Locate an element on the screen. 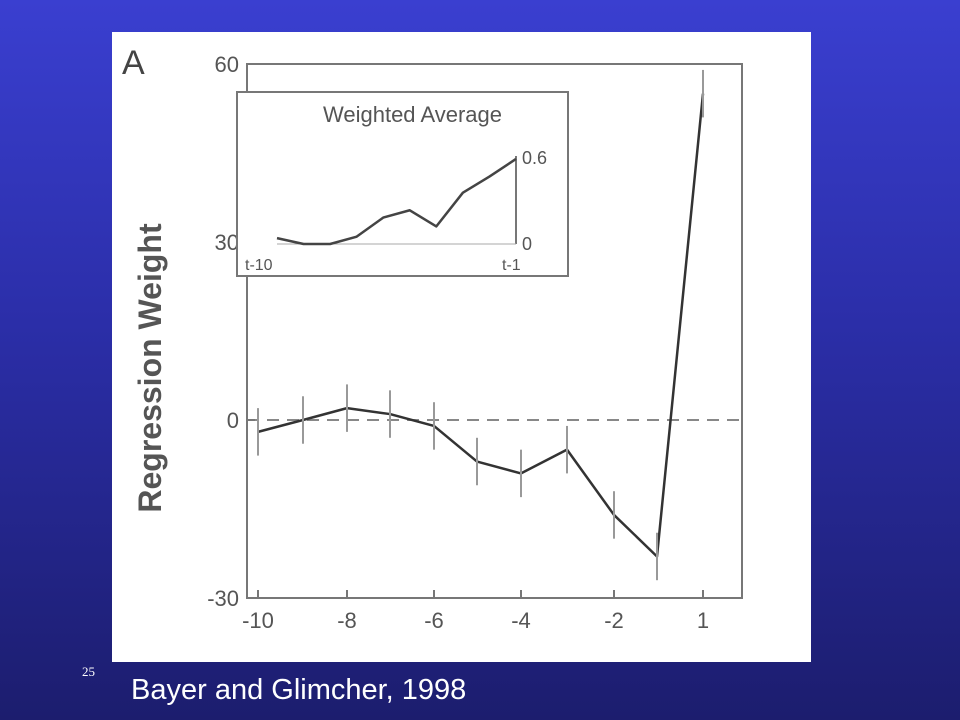  citation-caption: Bayer and Glimcher, 1998 is located at coordinates (299, 690).